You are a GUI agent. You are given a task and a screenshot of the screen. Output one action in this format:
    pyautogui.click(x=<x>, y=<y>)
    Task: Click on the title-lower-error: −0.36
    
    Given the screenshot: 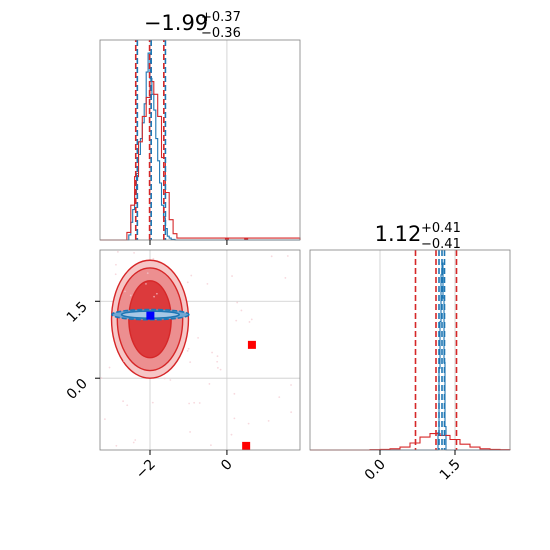 What is the action you would take?
    pyautogui.click(x=221, y=33)
    